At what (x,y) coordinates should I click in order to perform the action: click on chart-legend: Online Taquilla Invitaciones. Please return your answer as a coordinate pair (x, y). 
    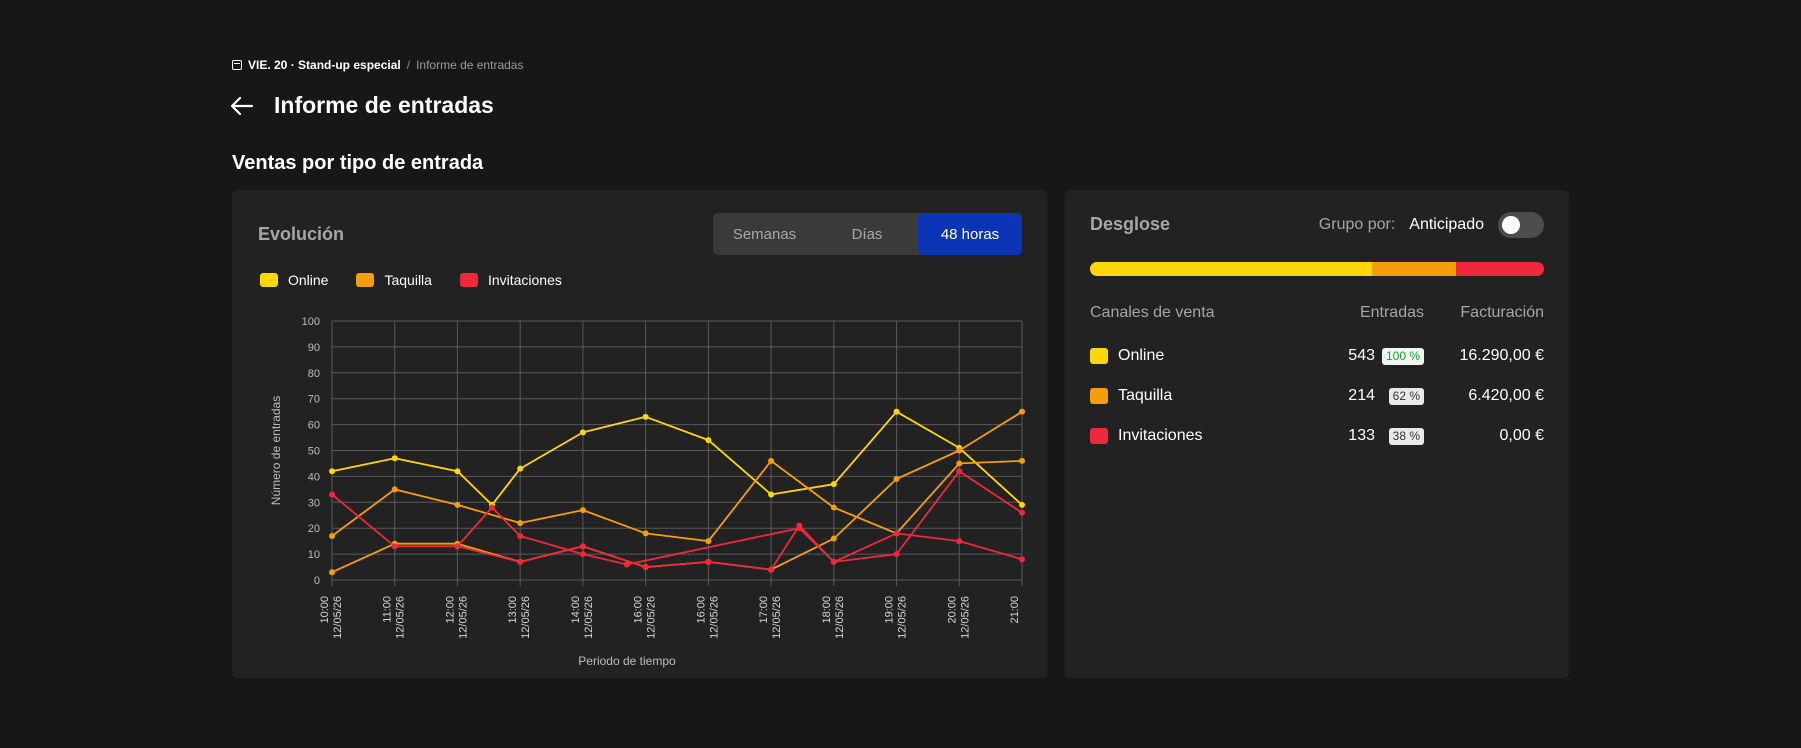
    Looking at the image, I should click on (411, 280).